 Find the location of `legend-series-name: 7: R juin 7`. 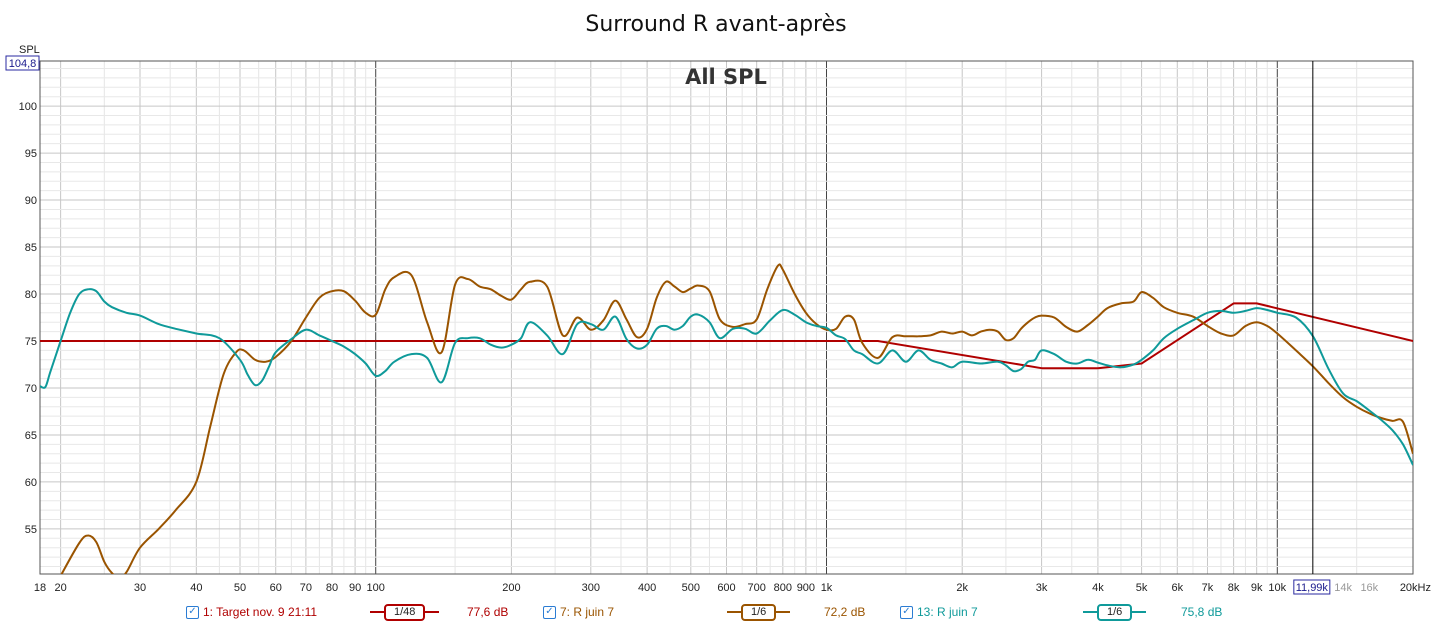

legend-series-name: 7: R juin 7 is located at coordinates (587, 612).